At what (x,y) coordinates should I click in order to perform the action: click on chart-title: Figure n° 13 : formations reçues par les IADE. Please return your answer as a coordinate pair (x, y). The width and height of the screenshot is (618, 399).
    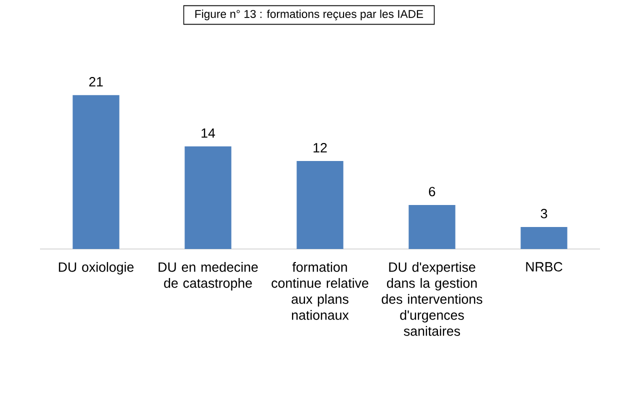
    Looking at the image, I should click on (309, 15).